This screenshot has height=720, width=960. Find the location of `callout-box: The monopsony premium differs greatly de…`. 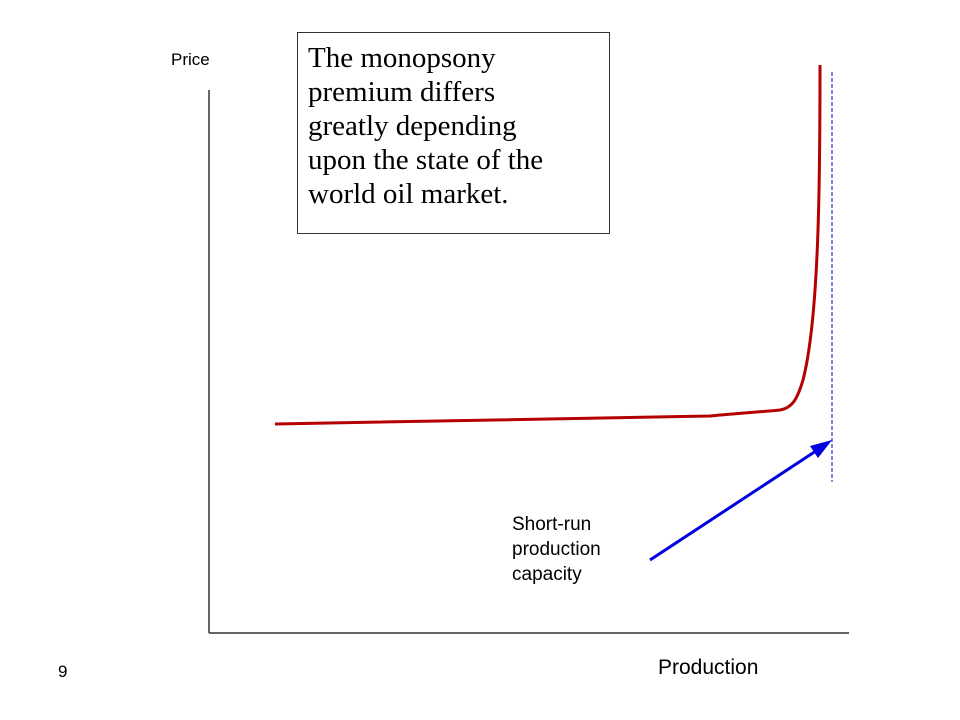

callout-box: The monopsony premium differs greatly de… is located at coordinates (453, 133).